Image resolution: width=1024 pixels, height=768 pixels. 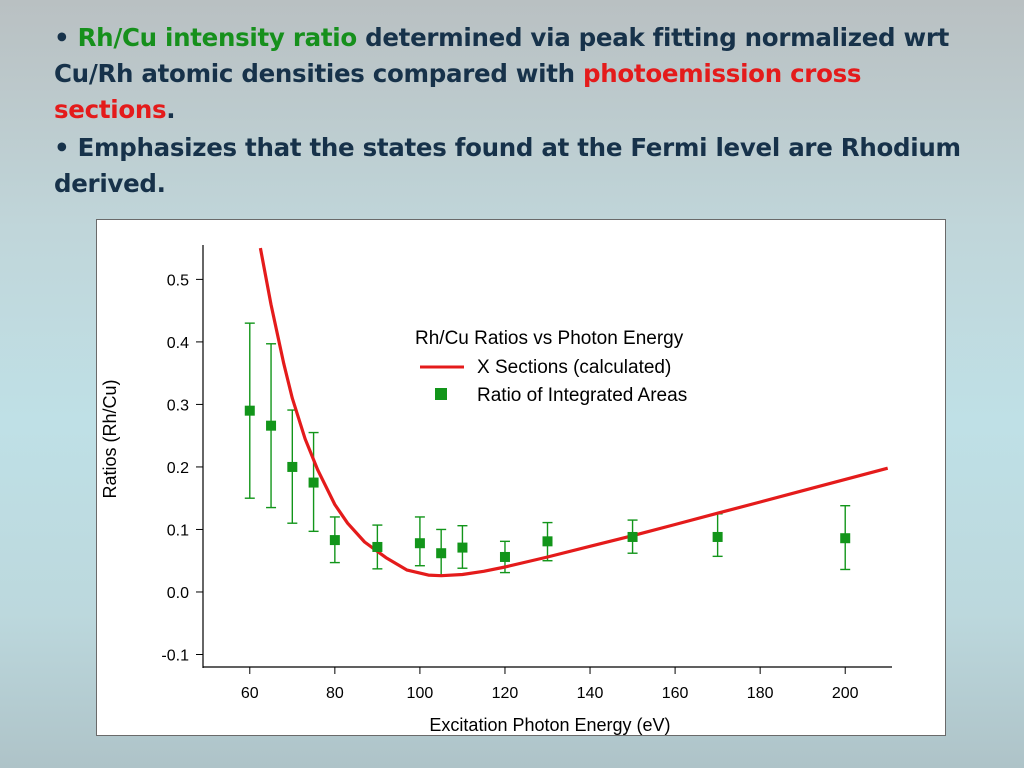 I want to click on x-tick-label: 180, so click(x=760, y=693).